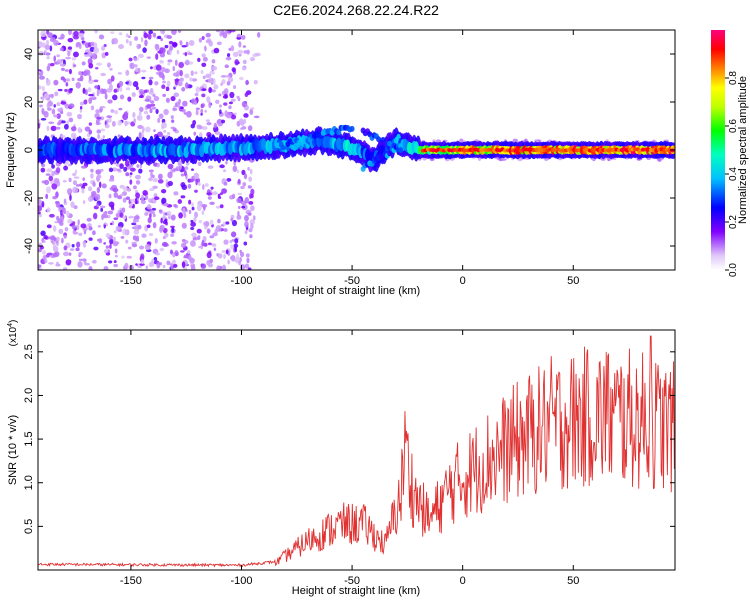  Describe the element at coordinates (29, 351) in the screenshot. I see `y-tick-label: 2.5` at that location.